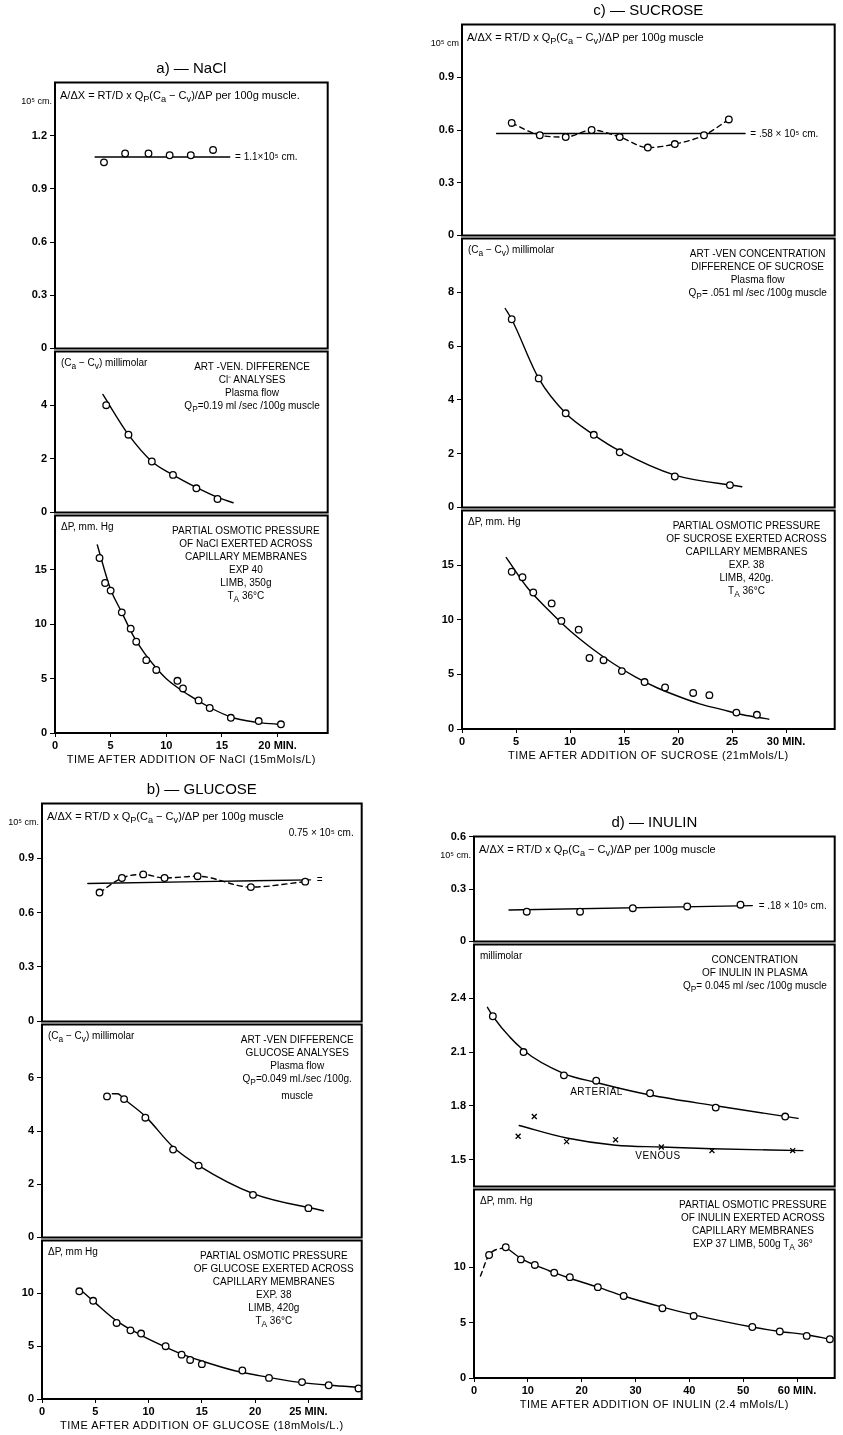  What do you see at coordinates (202, 1425) in the screenshot?
I see `x-axis-title: TIME AFTER ADDITION OF GLUCOSE (18mMols/L.)` at bounding box center [202, 1425].